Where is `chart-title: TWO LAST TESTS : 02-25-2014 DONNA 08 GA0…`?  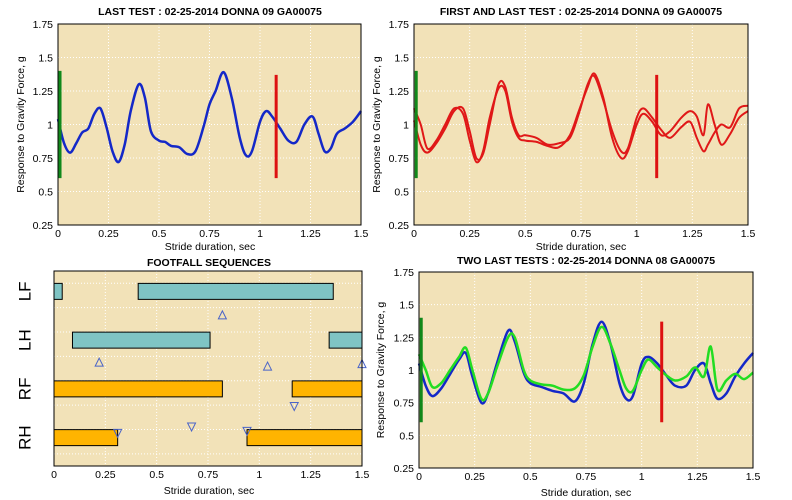
chart-title: TWO LAST TESTS : 02-25-2014 DONNA 08 GA0… is located at coordinates (586, 261).